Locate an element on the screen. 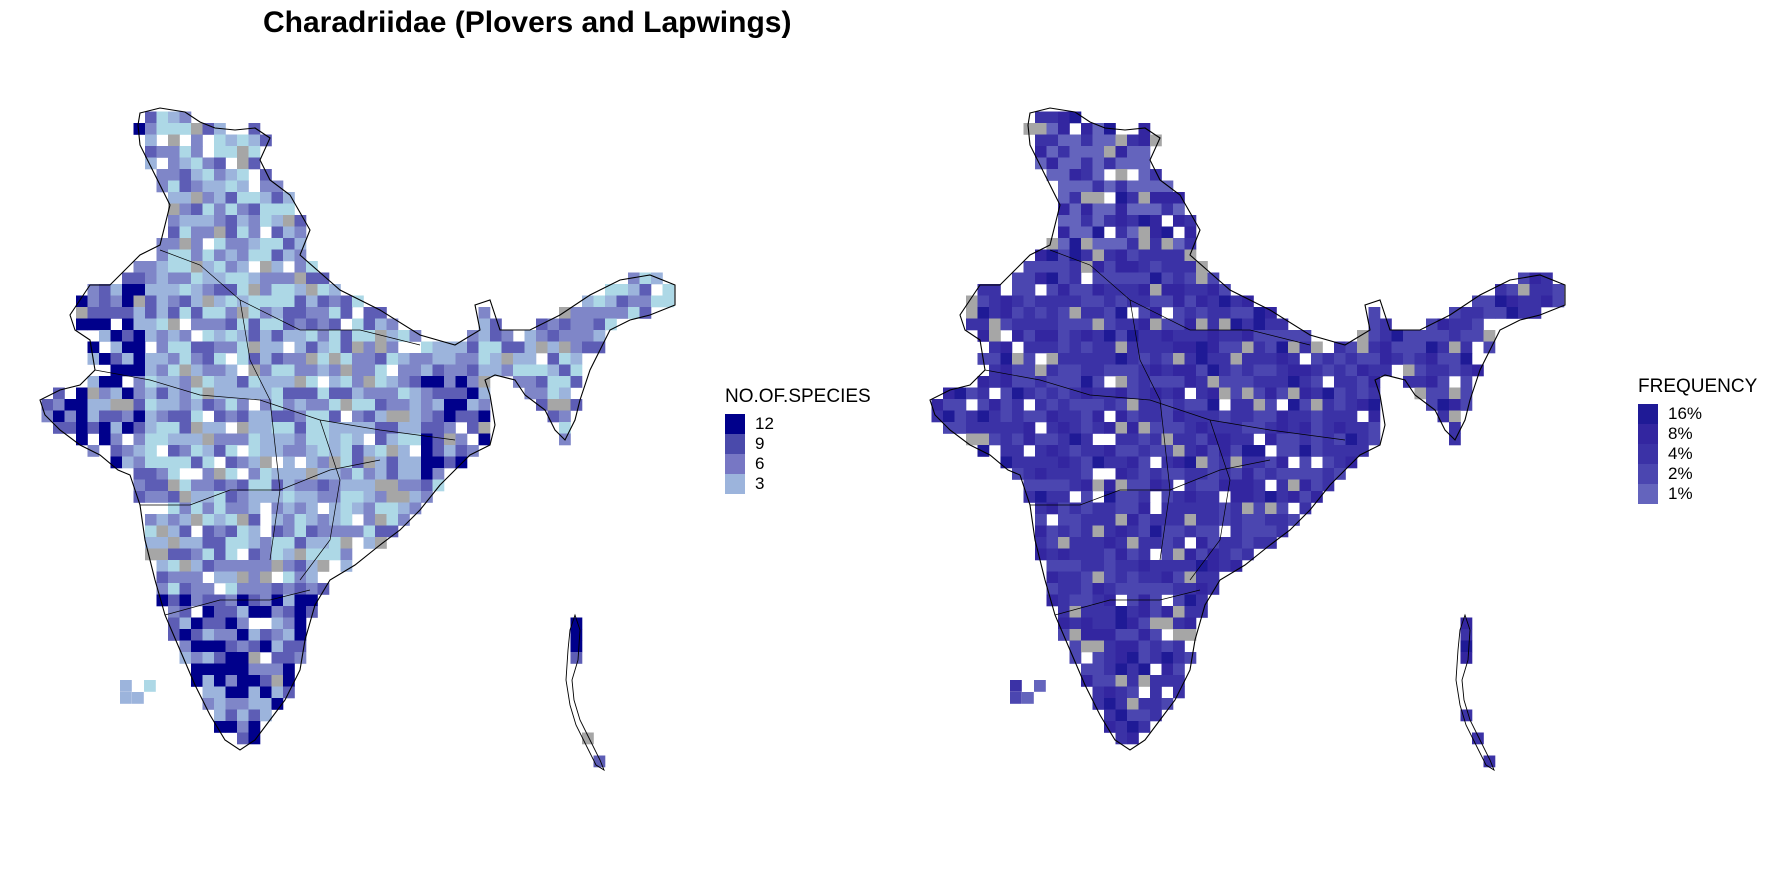 This screenshot has width=1771, height=885. state-boundary is located at coordinates (320, 500).